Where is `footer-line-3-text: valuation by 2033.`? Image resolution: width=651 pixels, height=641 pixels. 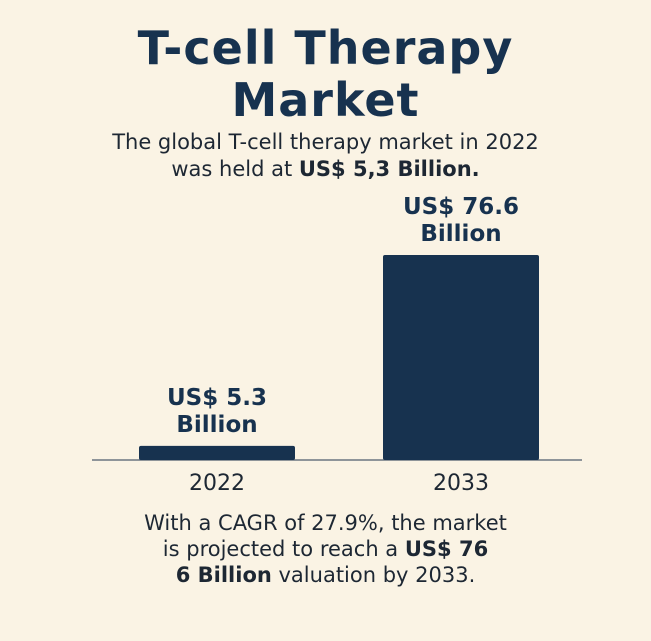 footer-line-3-text: valuation by 2033. is located at coordinates (373, 575).